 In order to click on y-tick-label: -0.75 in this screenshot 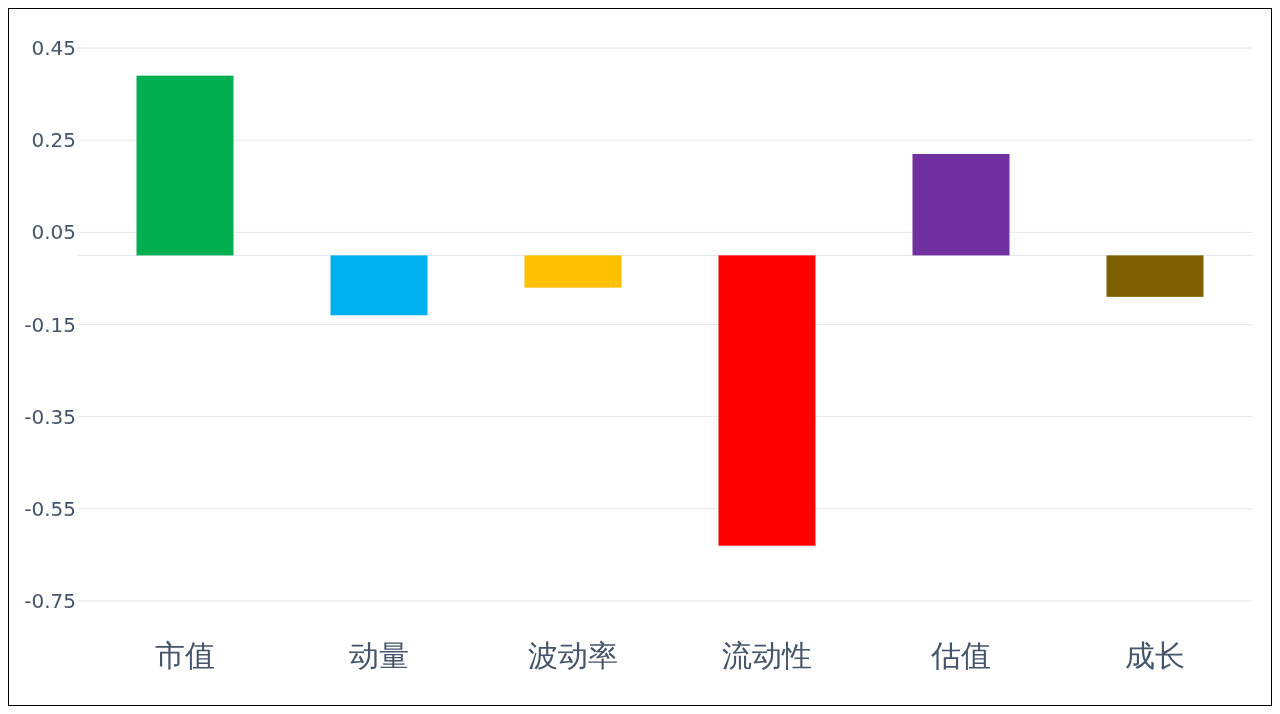, I will do `click(50, 601)`.